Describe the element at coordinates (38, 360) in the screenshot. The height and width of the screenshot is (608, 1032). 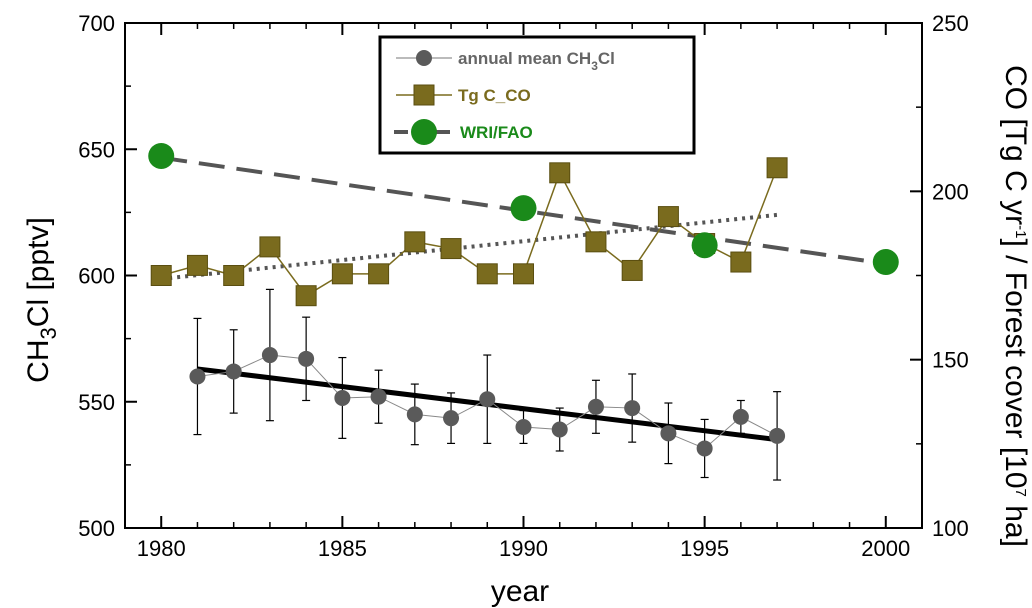
I see `y-axis-title-main: CH` at that location.